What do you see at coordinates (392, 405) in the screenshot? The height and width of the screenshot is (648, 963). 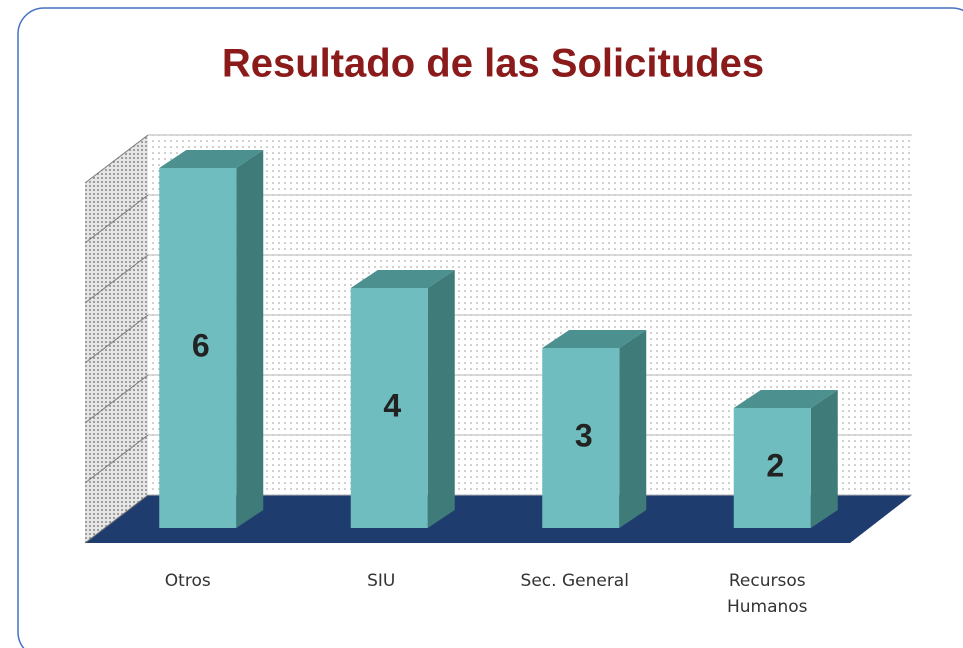 I see `value-label: 4` at bounding box center [392, 405].